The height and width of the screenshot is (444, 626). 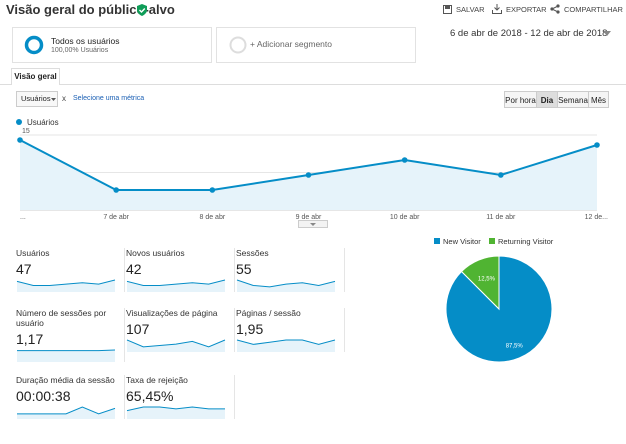 I want to click on x-tick-label: 9 de abr, so click(x=309, y=217).